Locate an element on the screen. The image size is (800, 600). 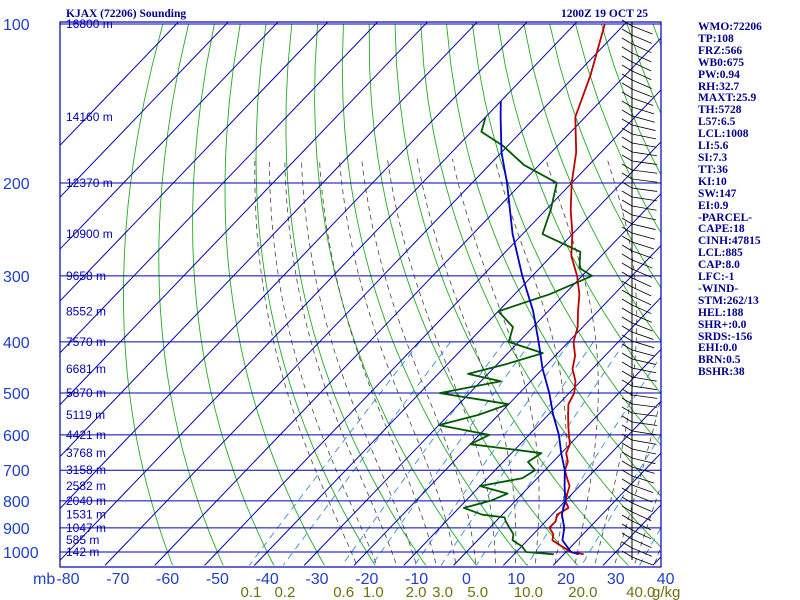
index-value: CAP:8.0 is located at coordinates (719, 265).